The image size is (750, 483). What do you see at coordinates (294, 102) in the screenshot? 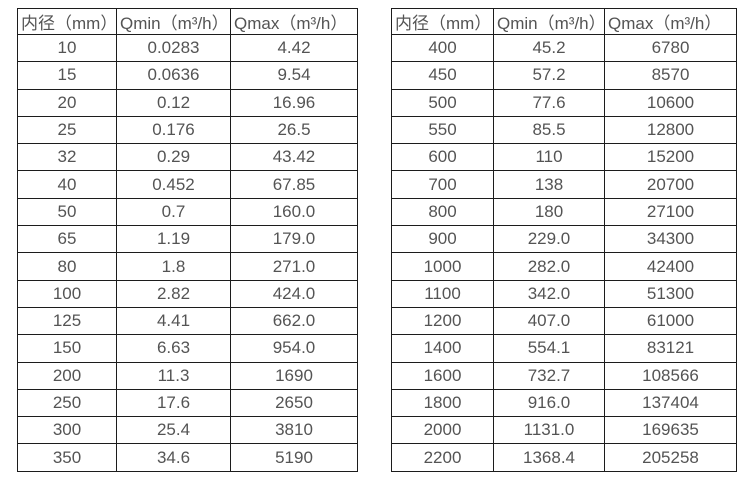
I see `qmax-cell: 16.96` at bounding box center [294, 102].